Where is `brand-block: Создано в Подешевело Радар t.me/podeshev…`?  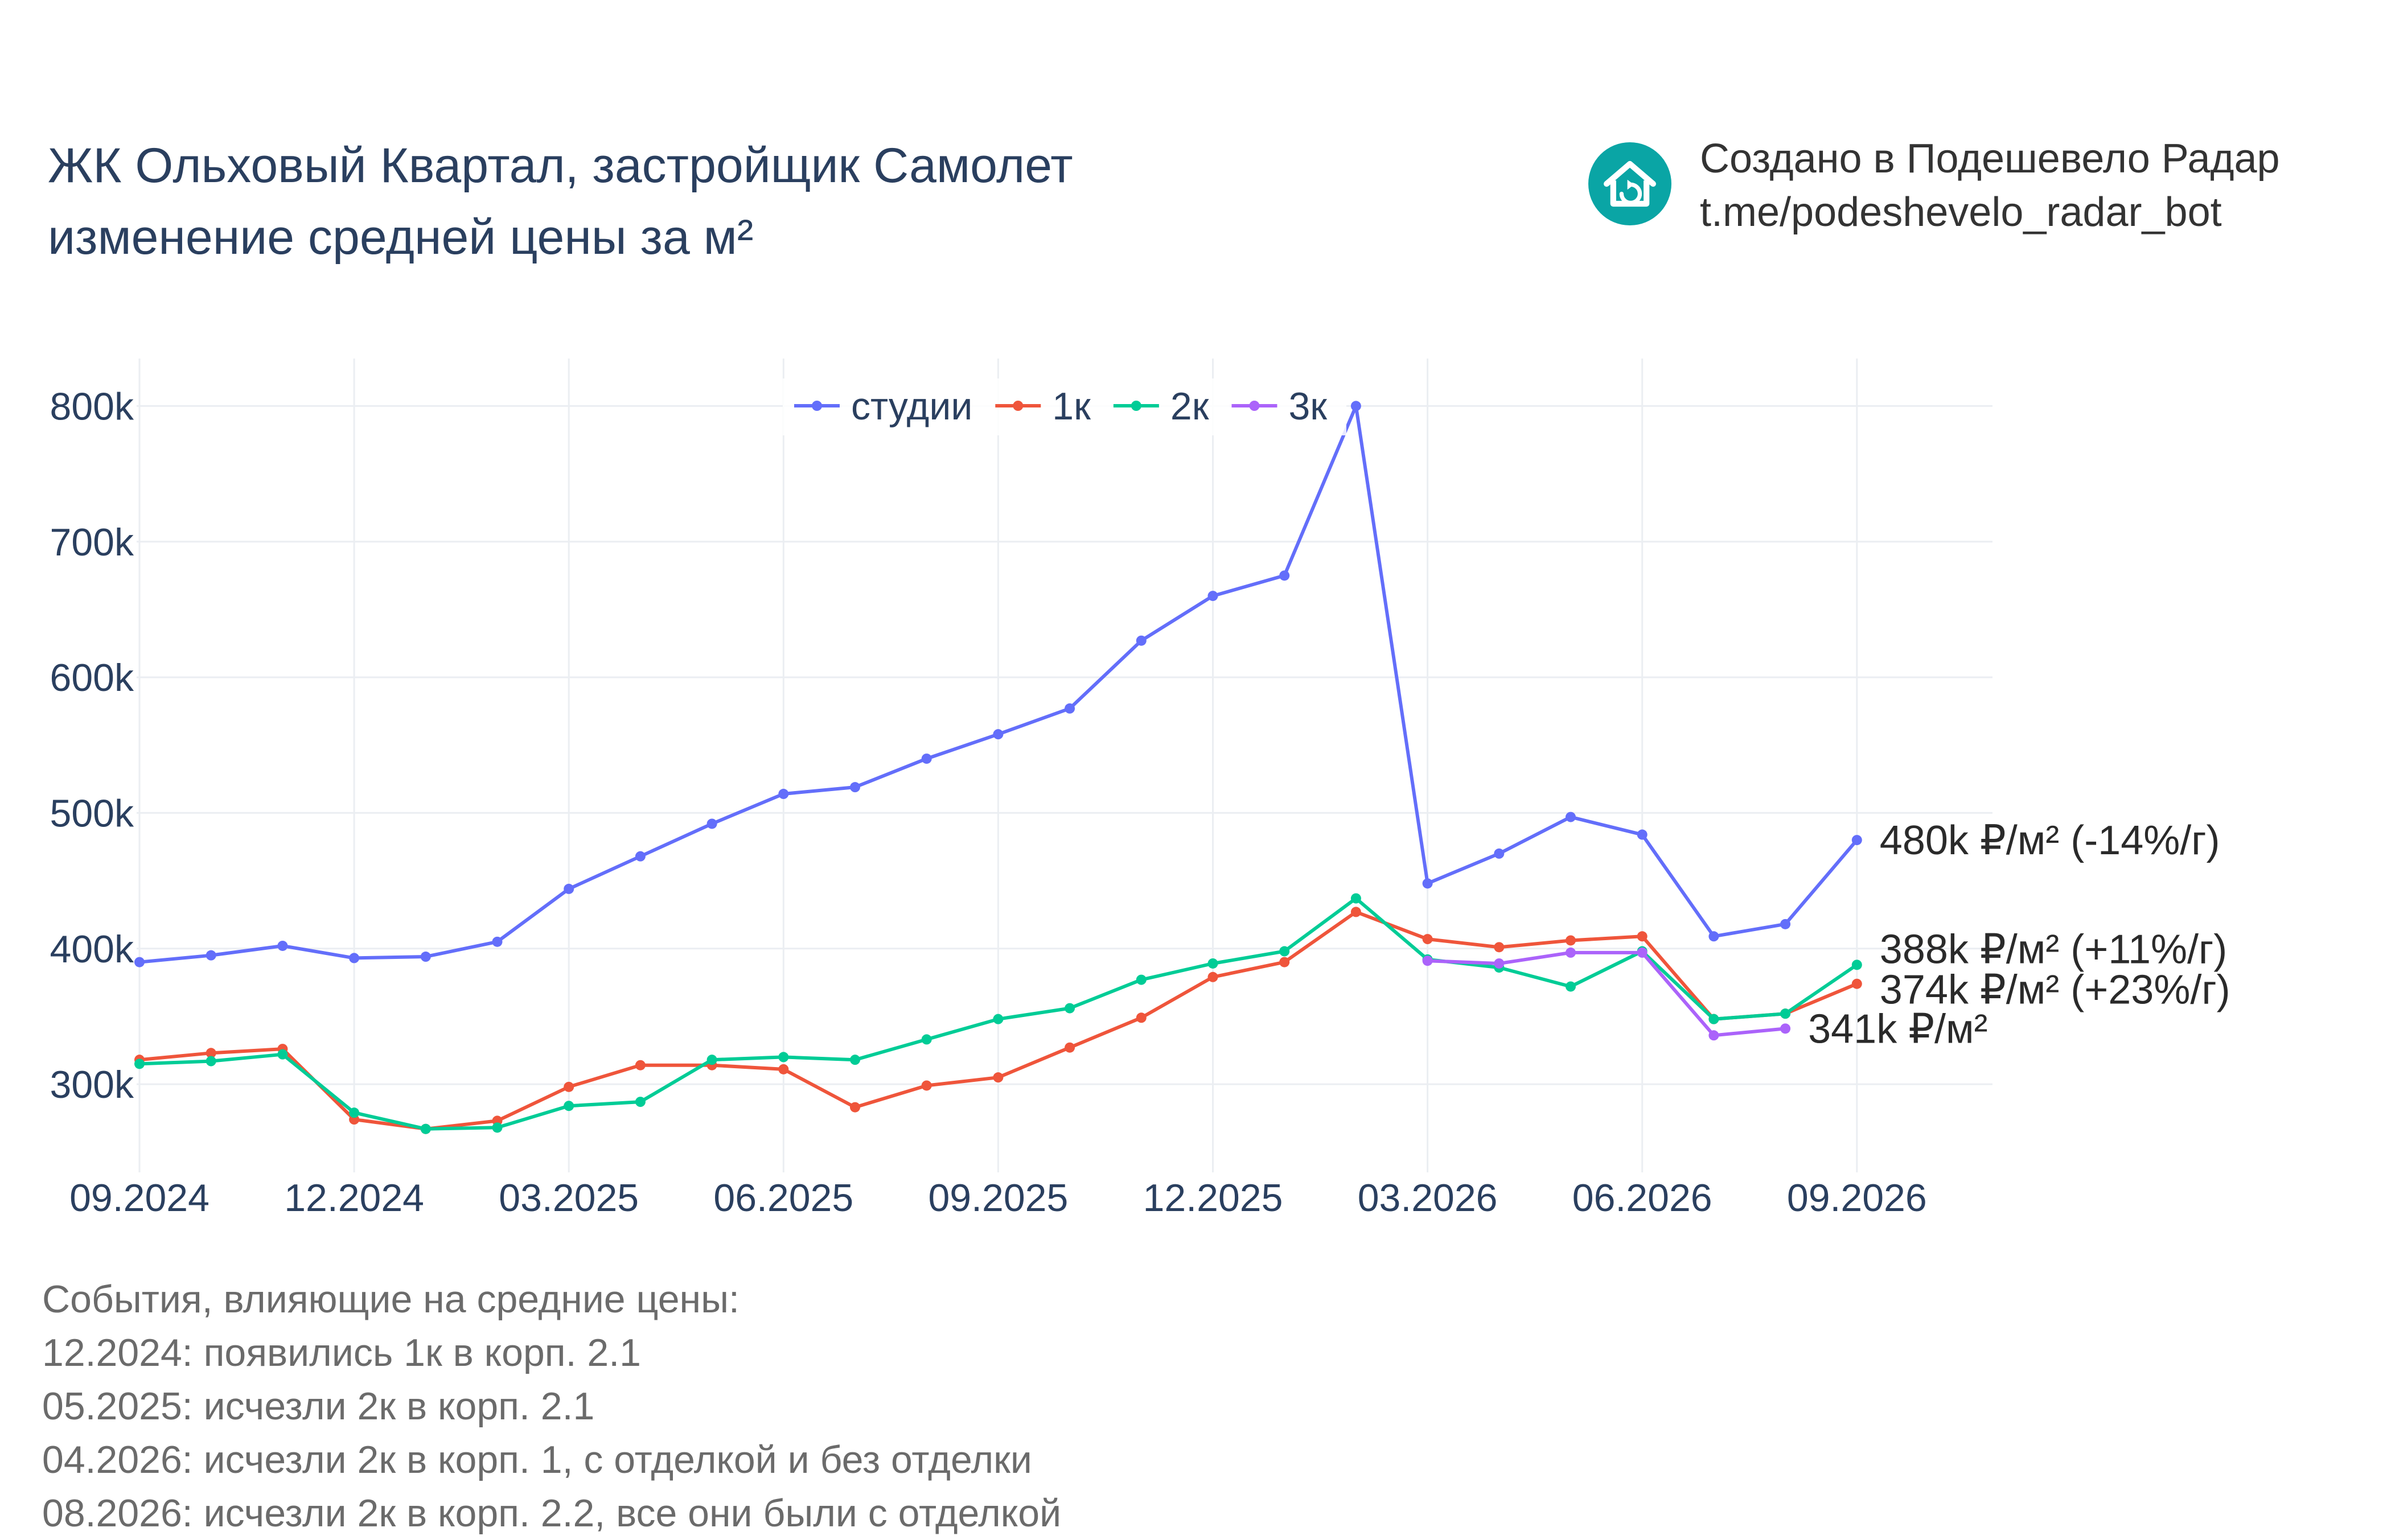 brand-block: Создано в Подешевело Радар t.me/podeshev… is located at coordinates (1934, 185).